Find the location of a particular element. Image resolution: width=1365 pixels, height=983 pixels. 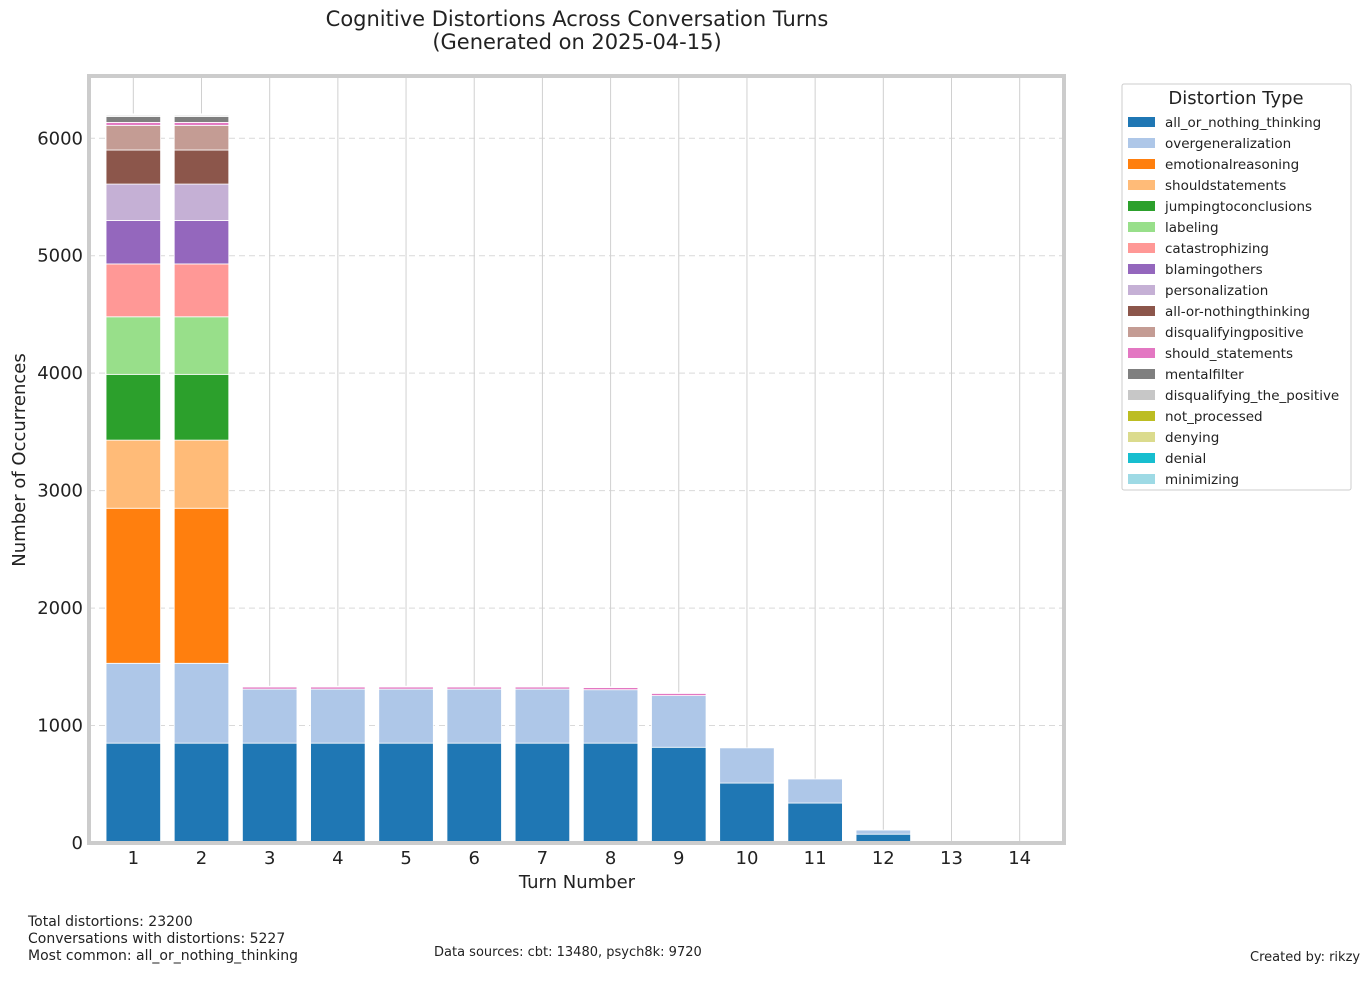

legend-item: denial is located at coordinates (1167, 459).